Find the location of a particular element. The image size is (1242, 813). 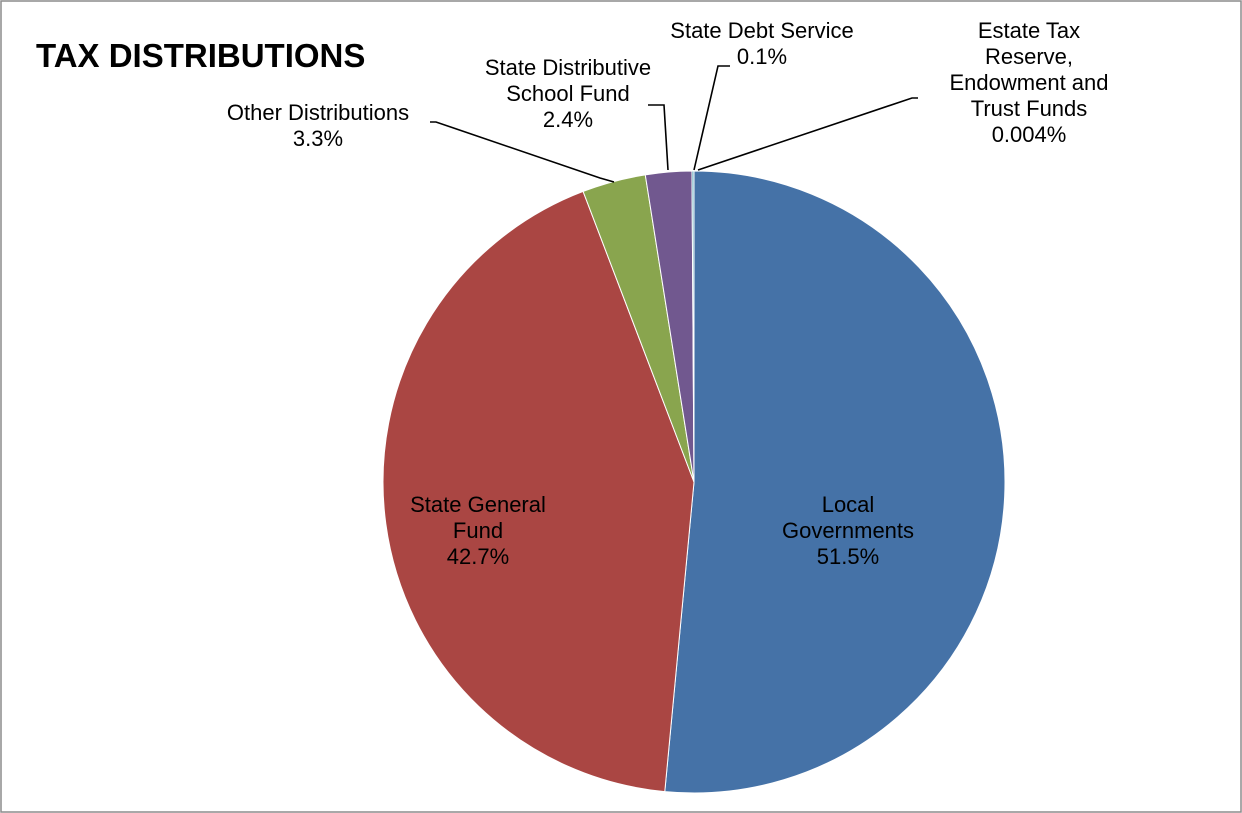

slice-label-other-distributions: Other Distributions 3.3% is located at coordinates (318, 125).